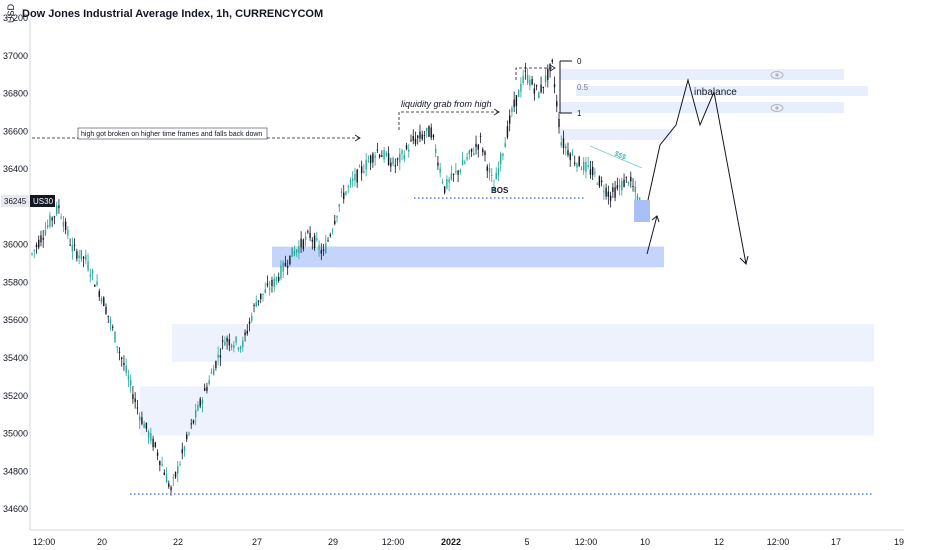 The height and width of the screenshot is (550, 932). I want to click on y-tick-label: 37000, so click(15, 56).